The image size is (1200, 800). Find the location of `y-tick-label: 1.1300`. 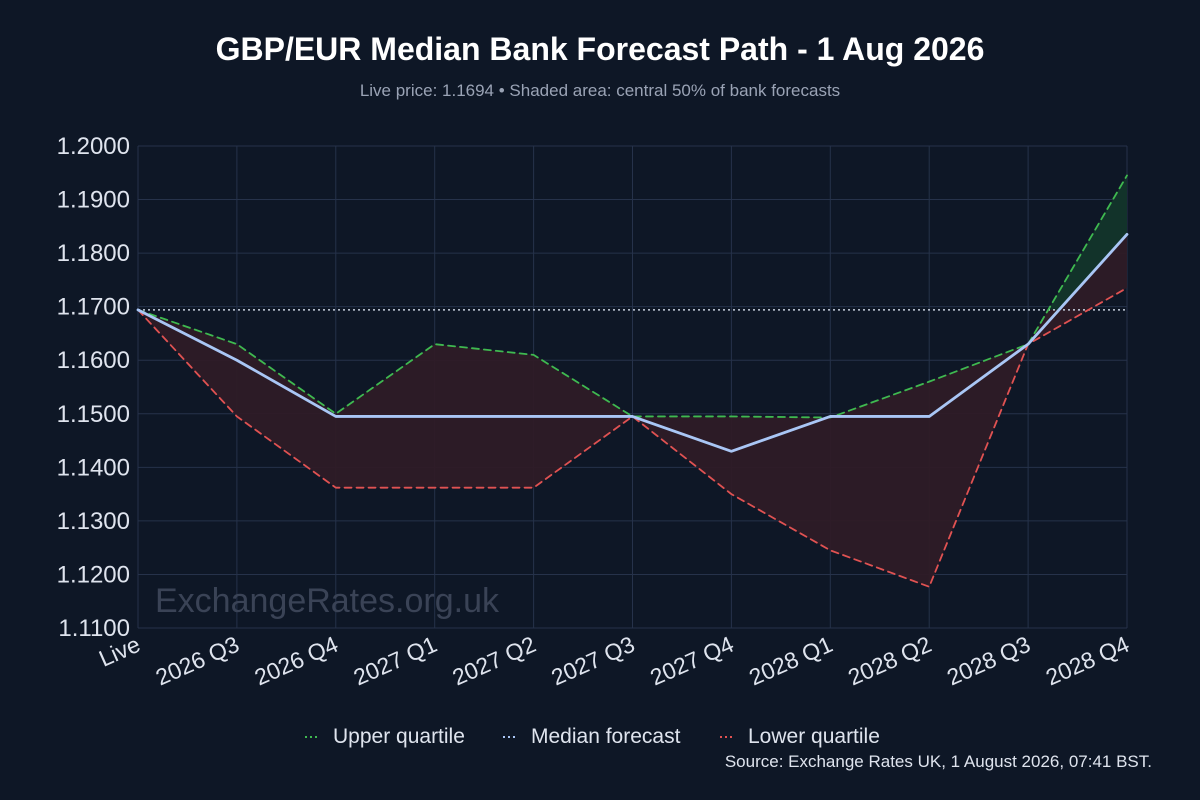

y-tick-label: 1.1300 is located at coordinates (93, 521).